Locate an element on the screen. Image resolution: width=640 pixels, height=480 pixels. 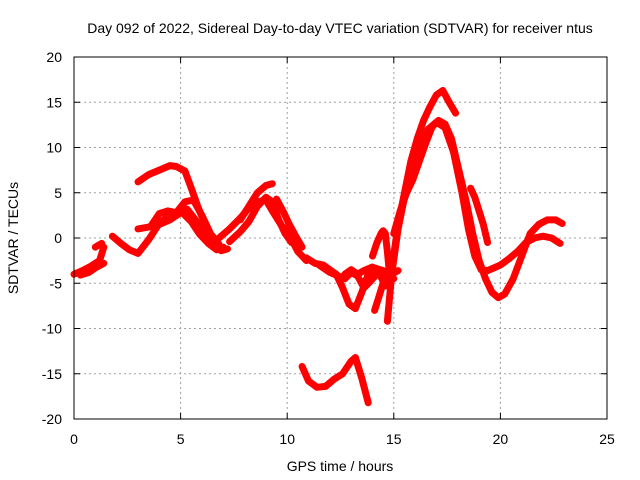
y-axis-label: SDTVAR / TECUs is located at coordinates (13, 238).